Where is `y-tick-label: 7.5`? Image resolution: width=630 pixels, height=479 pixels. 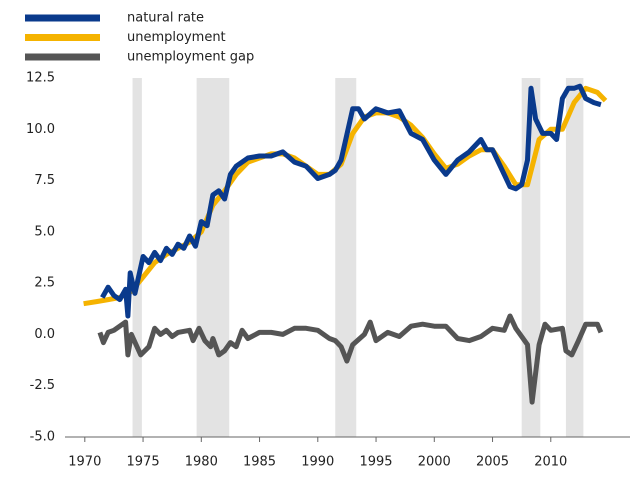 y-tick-label: 7.5 is located at coordinates (44, 180).